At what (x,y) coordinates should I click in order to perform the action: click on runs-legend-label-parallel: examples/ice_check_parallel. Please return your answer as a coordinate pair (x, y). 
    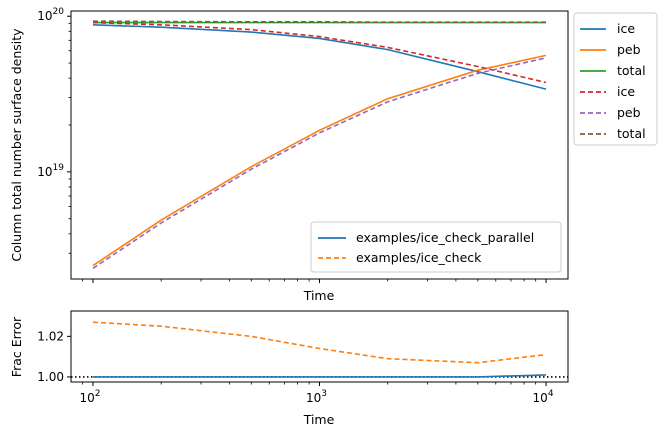
    Looking at the image, I should click on (445, 237).